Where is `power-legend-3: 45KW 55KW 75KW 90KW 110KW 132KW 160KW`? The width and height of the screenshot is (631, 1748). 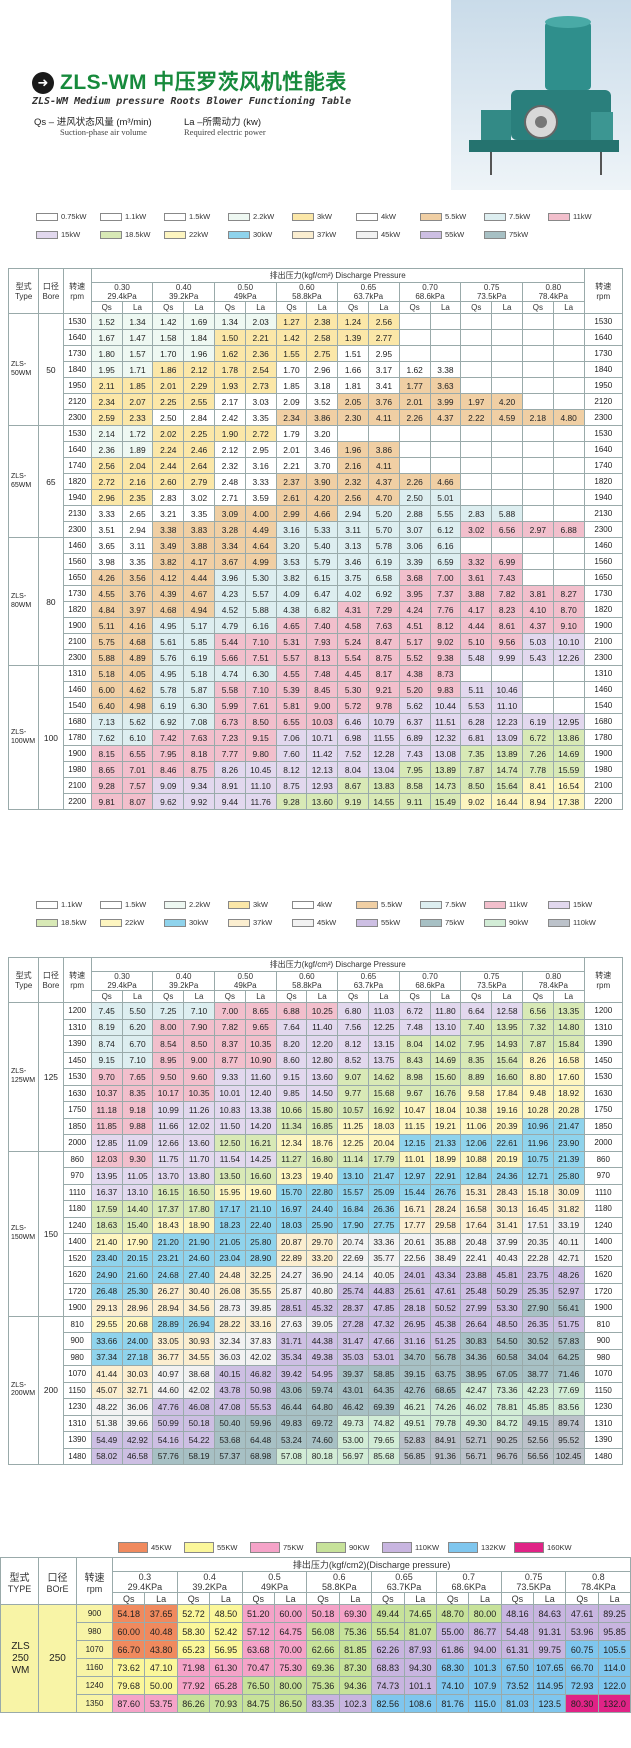 power-legend-3: 45KW 55KW 75KW 90KW 110KW 132KW 160KW is located at coordinates (315, 1548).